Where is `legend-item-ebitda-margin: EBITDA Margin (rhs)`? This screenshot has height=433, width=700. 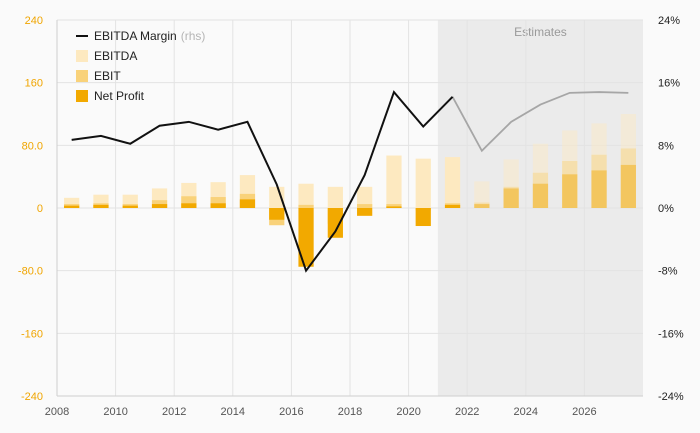
legend-item-ebitda-margin: EBITDA Margin (rhs) is located at coordinates (140, 36).